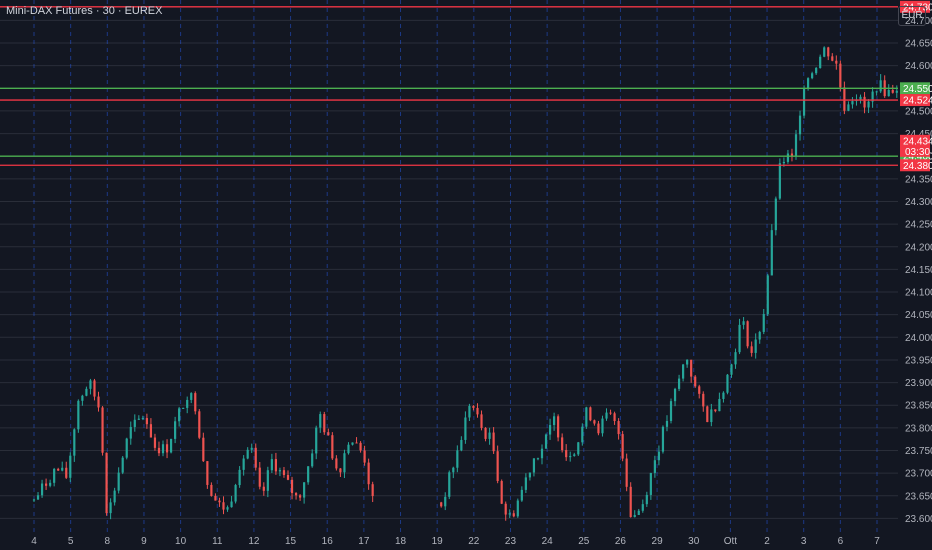  What do you see at coordinates (658, 541) in the screenshot?
I see `time-tick-label: 29` at bounding box center [658, 541].